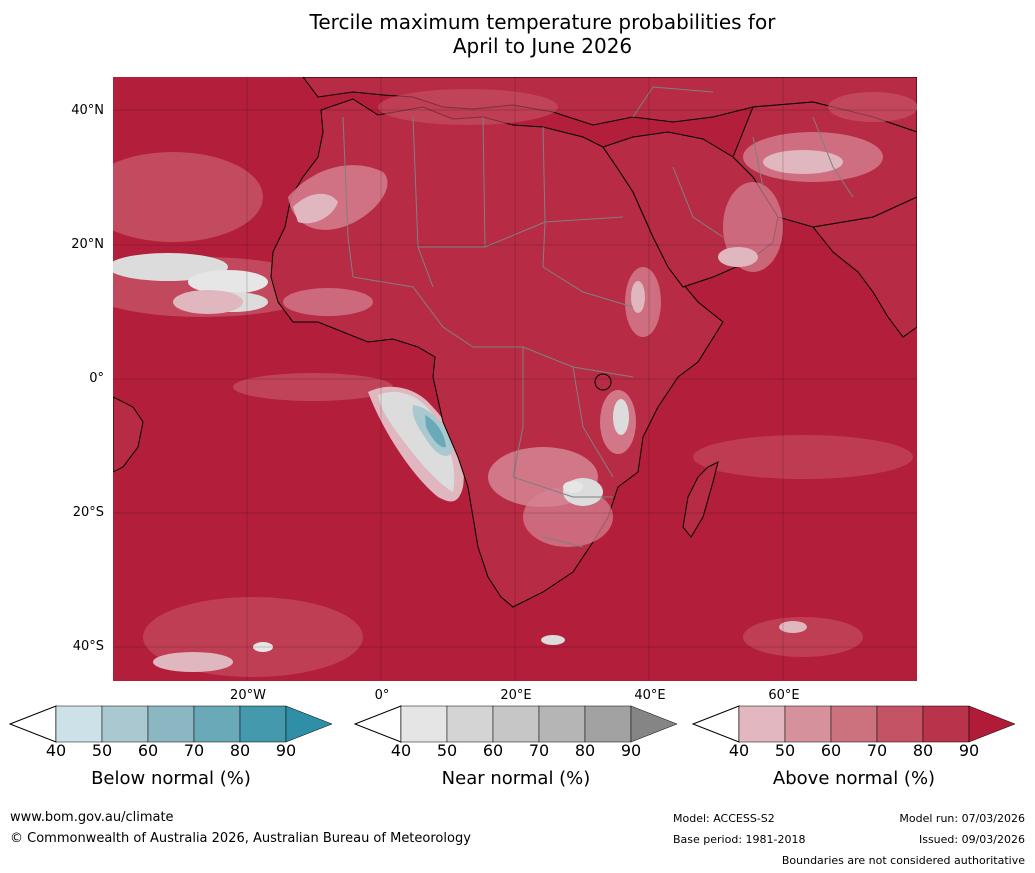  What do you see at coordinates (585, 750) in the screenshot?
I see `legend-near-tick: 80` at bounding box center [585, 750].